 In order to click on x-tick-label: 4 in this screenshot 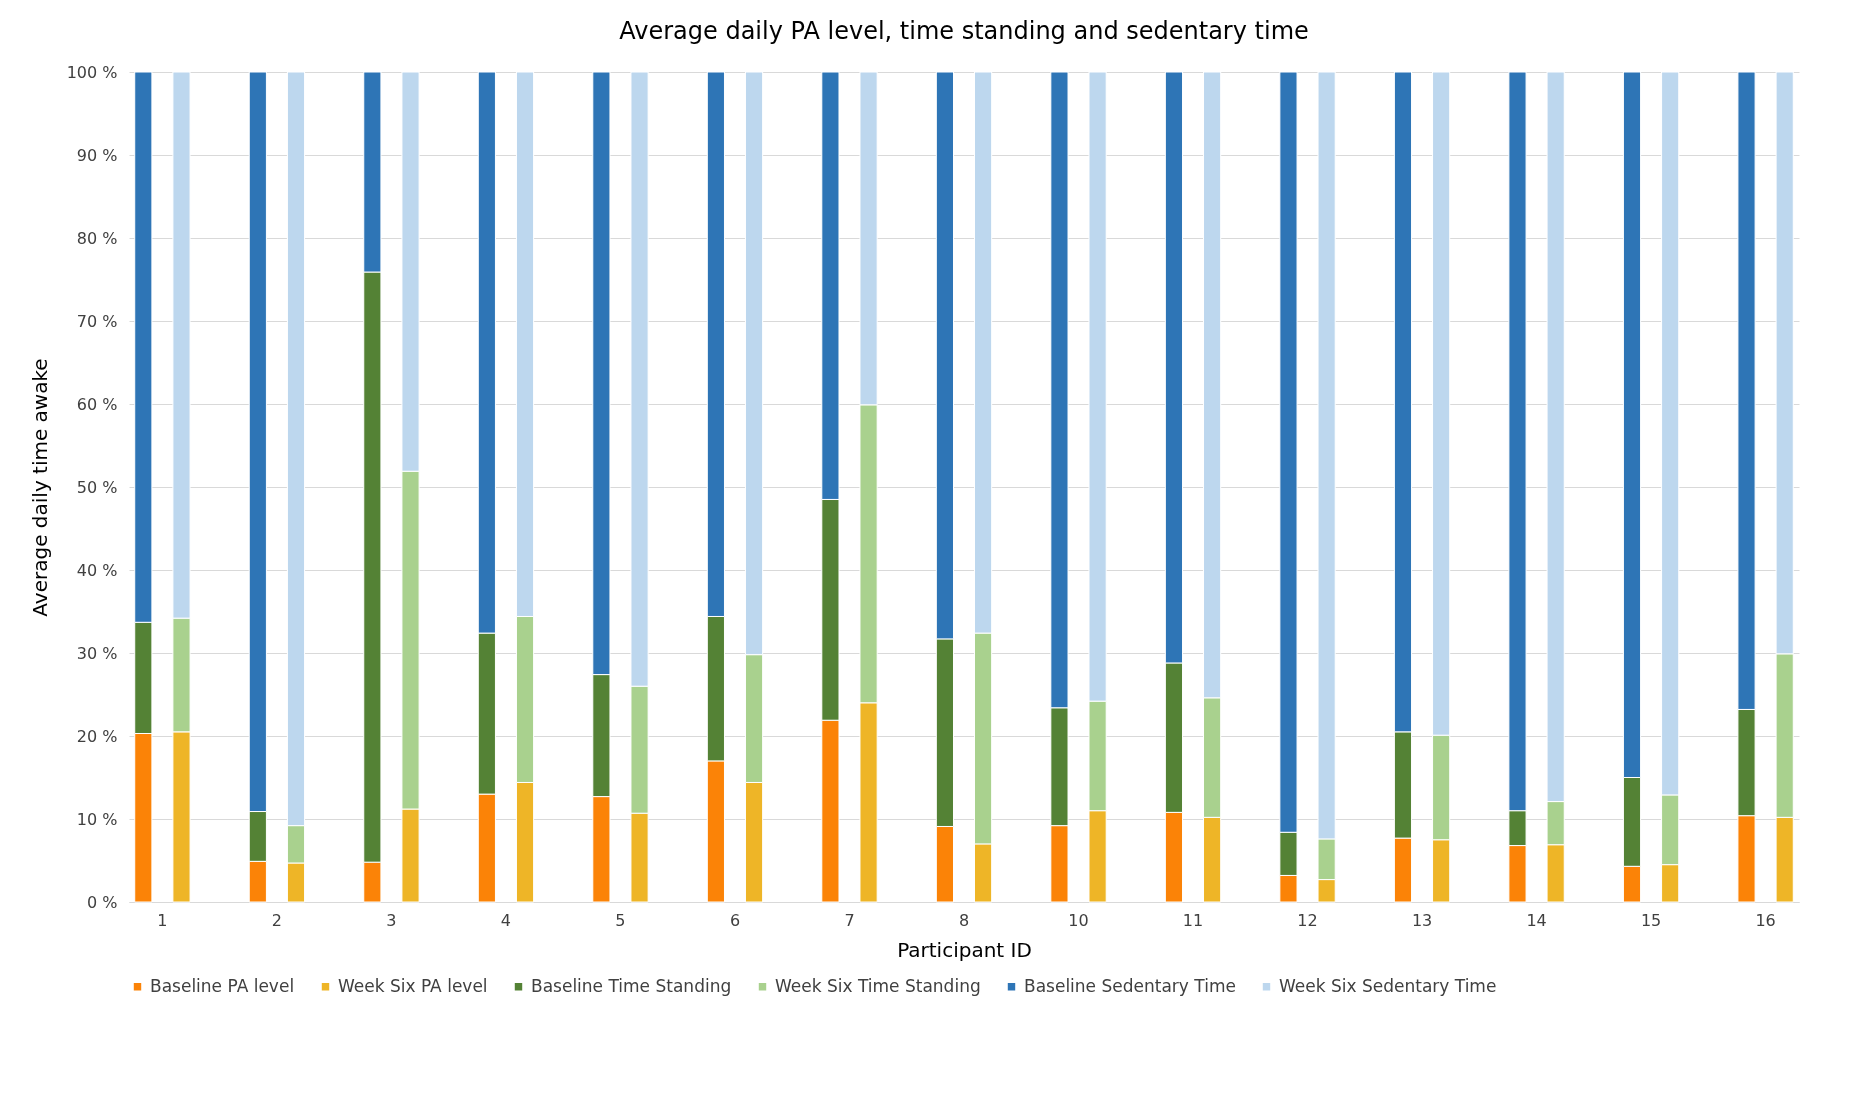, I will do `click(506, 920)`.